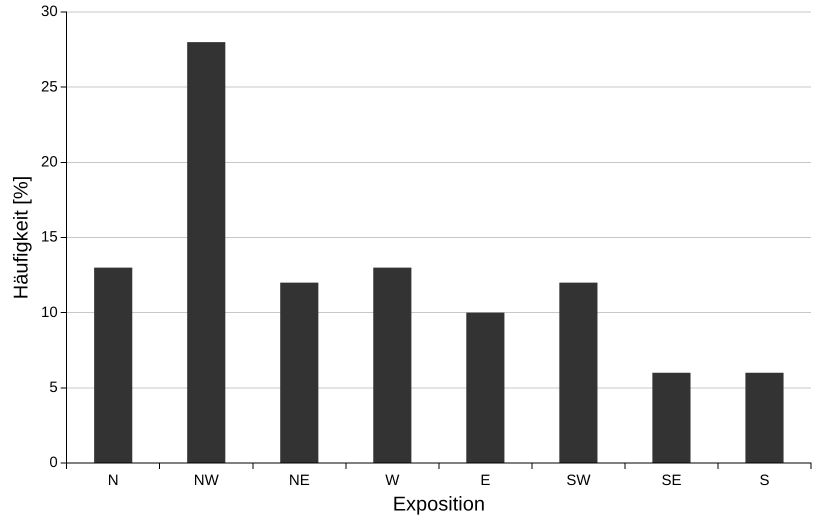 Image resolution: width=825 pixels, height=521 pixels. What do you see at coordinates (49, 87) in the screenshot?
I see `y-tick-label: 25` at bounding box center [49, 87].